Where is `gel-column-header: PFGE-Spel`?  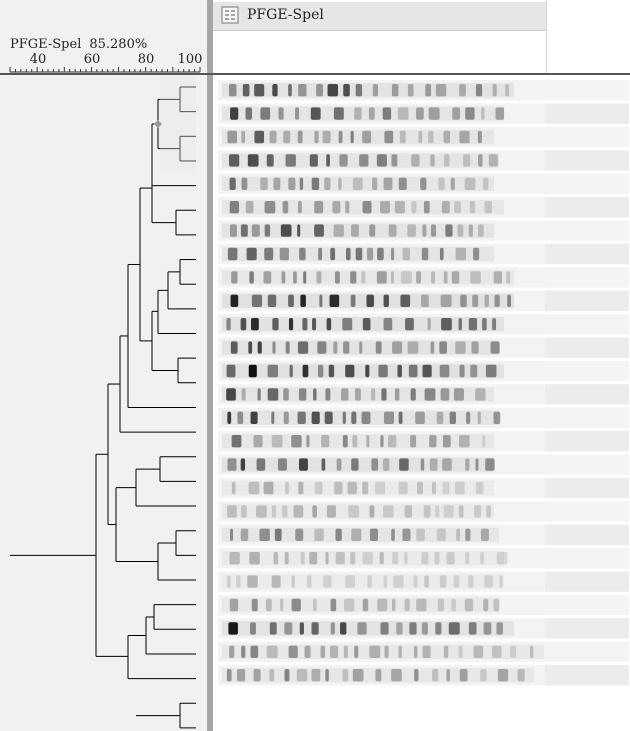
gel-column-header: PFGE-Spel is located at coordinates (379, 16).